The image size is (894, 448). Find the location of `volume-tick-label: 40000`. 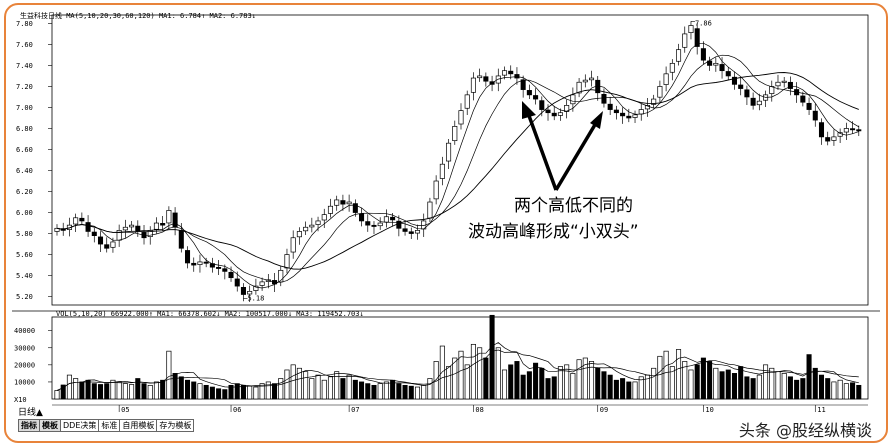

volume-tick-label: 40000 is located at coordinates (24, 331).